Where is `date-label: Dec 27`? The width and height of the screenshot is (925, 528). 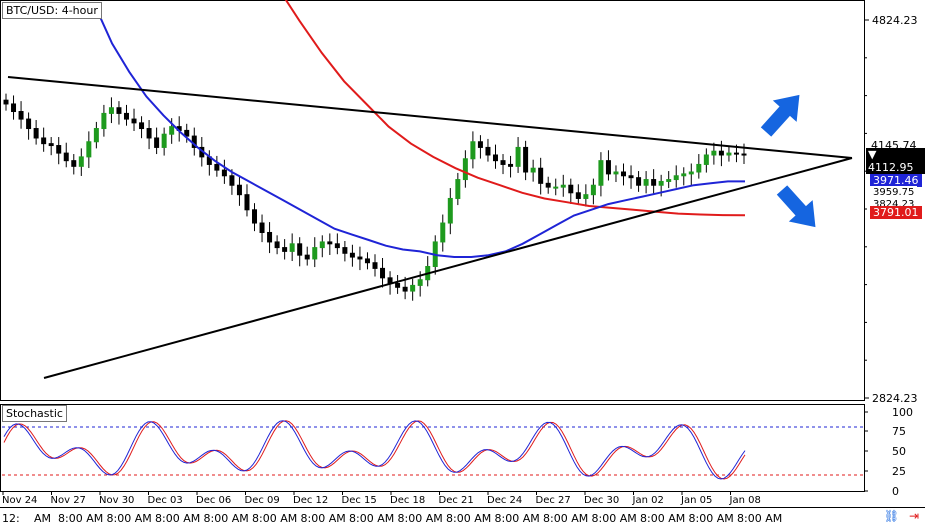 date-label: Dec 27 is located at coordinates (553, 500).